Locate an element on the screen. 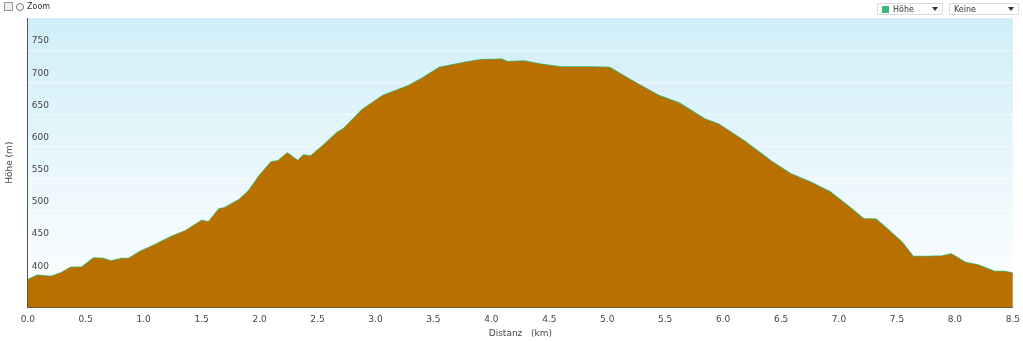 The image size is (1023, 341). y-tick-label: 400 is located at coordinates (40, 265).